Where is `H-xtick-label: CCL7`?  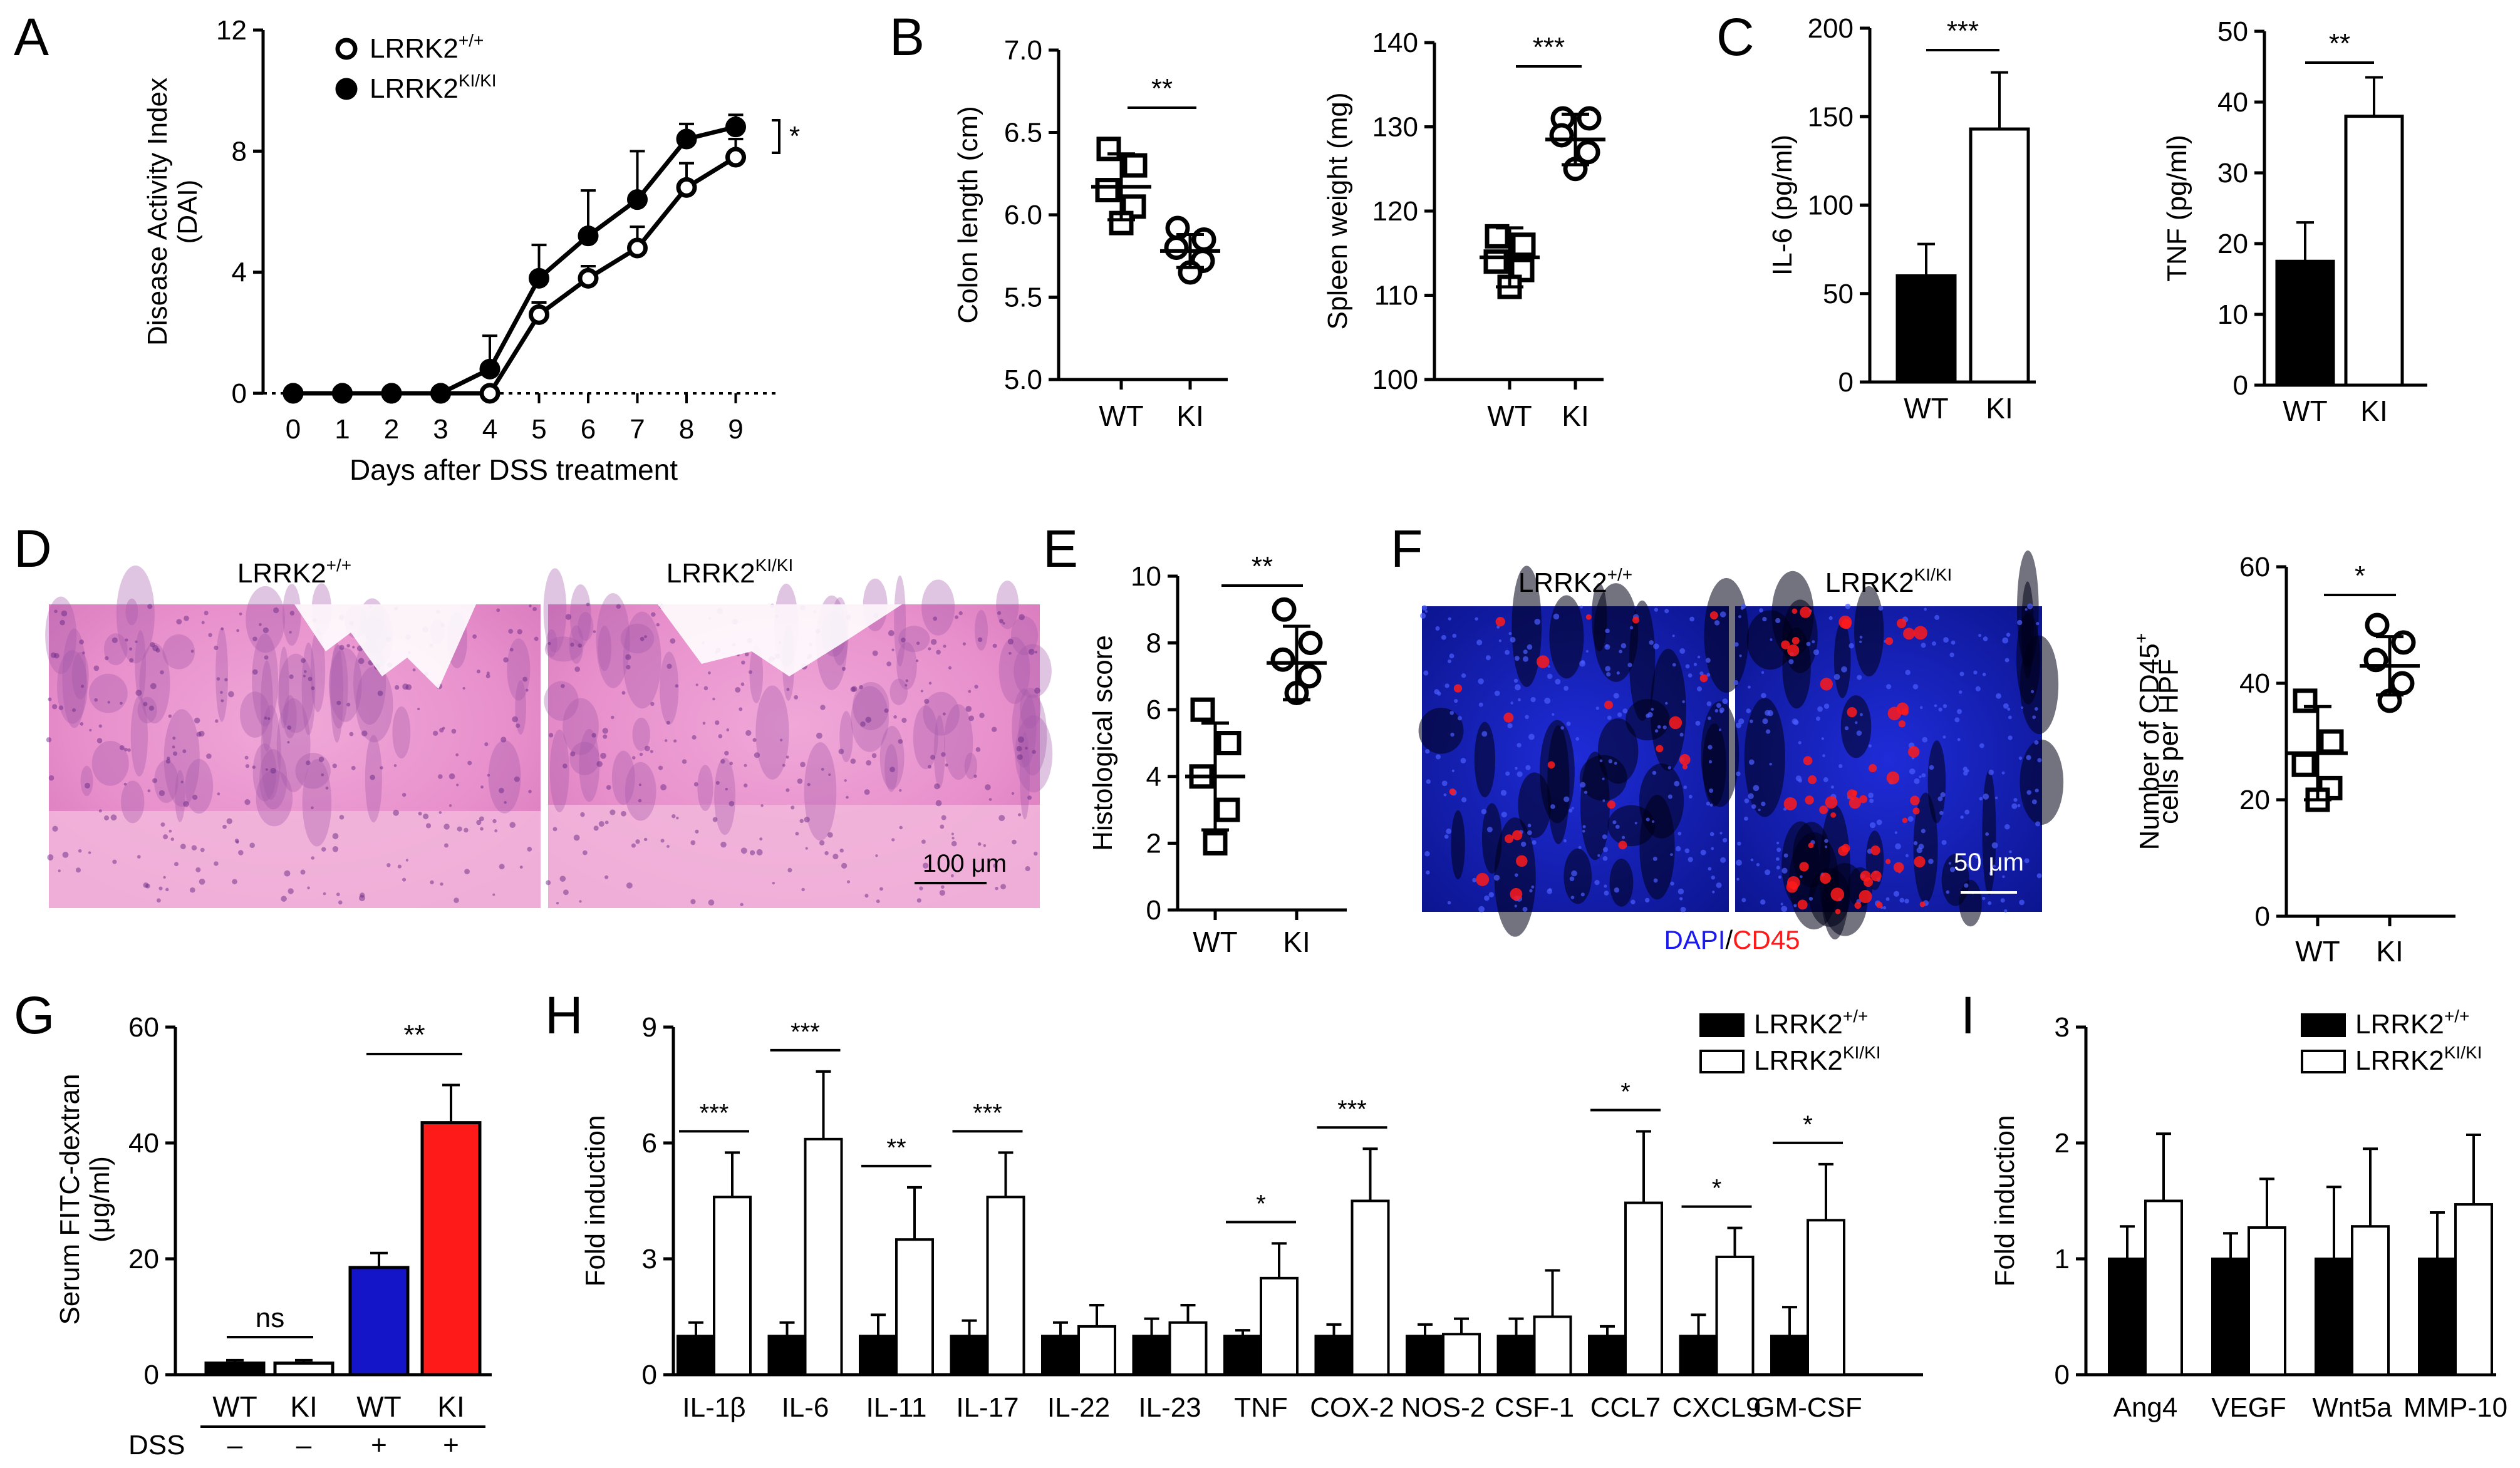 H-xtick-label: CCL7 is located at coordinates (1625, 1407).